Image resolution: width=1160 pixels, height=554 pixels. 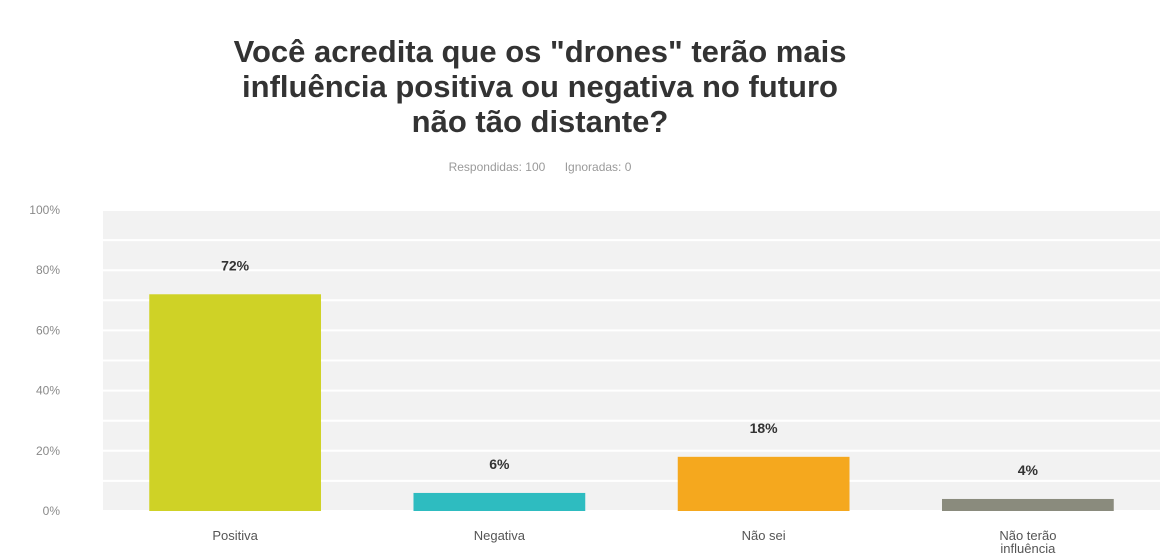 I want to click on data-label: 72%, so click(x=235, y=265).